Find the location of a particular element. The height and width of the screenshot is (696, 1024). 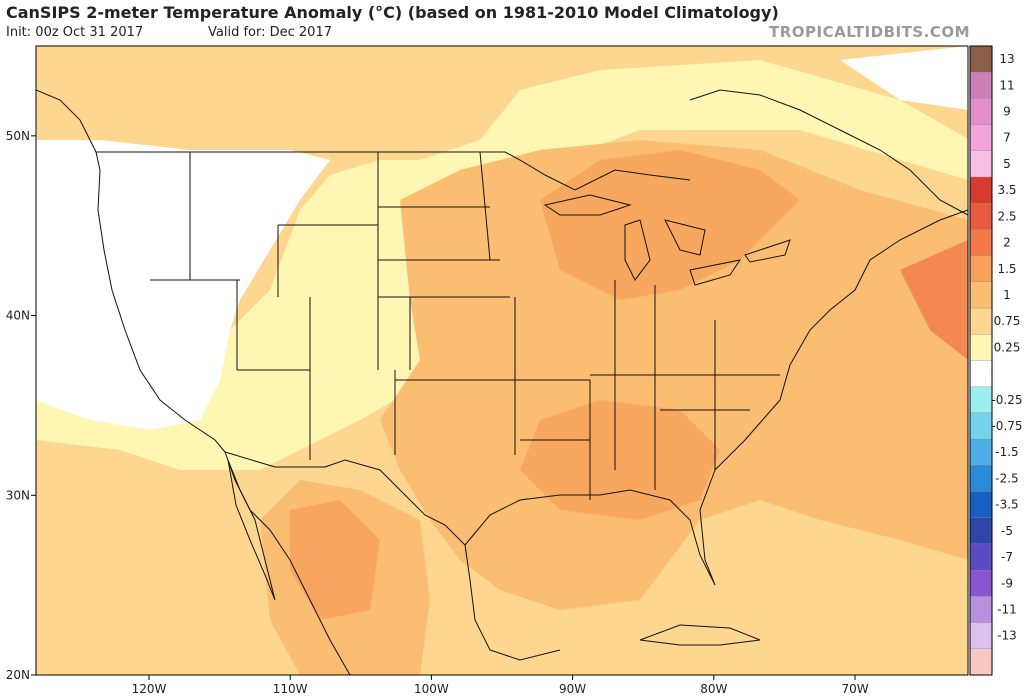

colorbar-label: 13 is located at coordinates (1006, 59).